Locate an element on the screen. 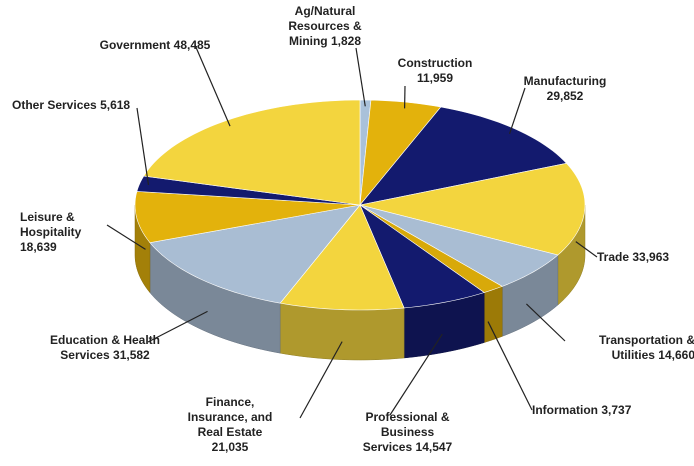 This screenshot has width=694, height=466. category-name: Leisure & Hospitality is located at coordinates (51, 224).